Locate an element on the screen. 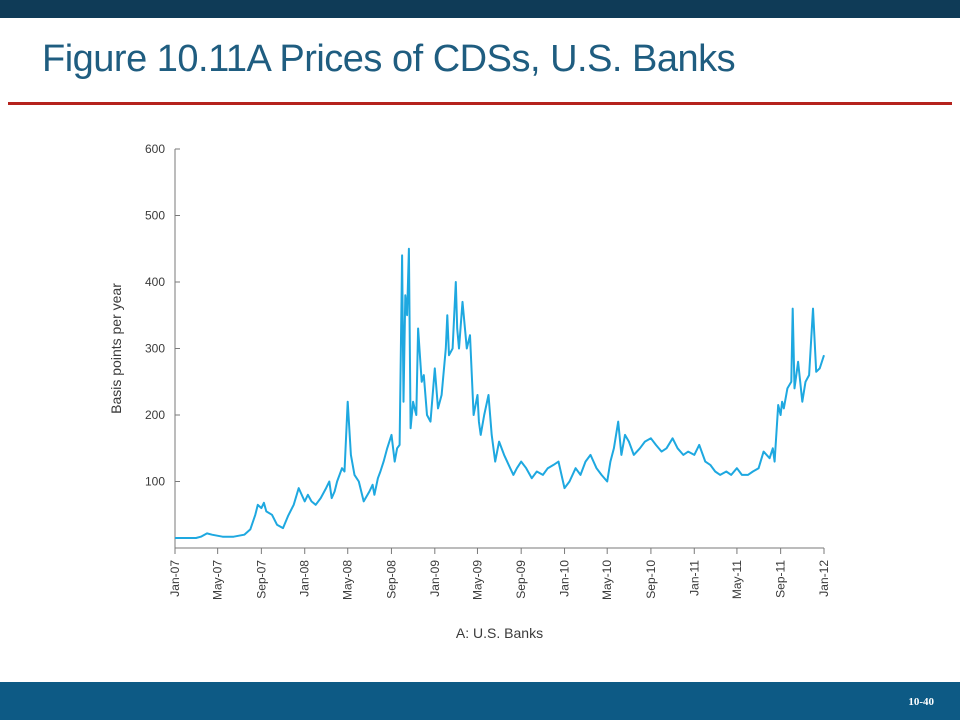 The width and height of the screenshot is (960, 720). x-tick-label: Sep-11 is located at coordinates (781, 579).